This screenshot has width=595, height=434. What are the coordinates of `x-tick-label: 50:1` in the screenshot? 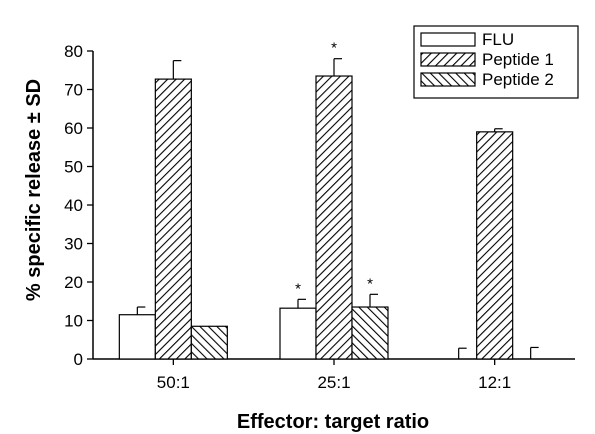 It's located at (173, 382).